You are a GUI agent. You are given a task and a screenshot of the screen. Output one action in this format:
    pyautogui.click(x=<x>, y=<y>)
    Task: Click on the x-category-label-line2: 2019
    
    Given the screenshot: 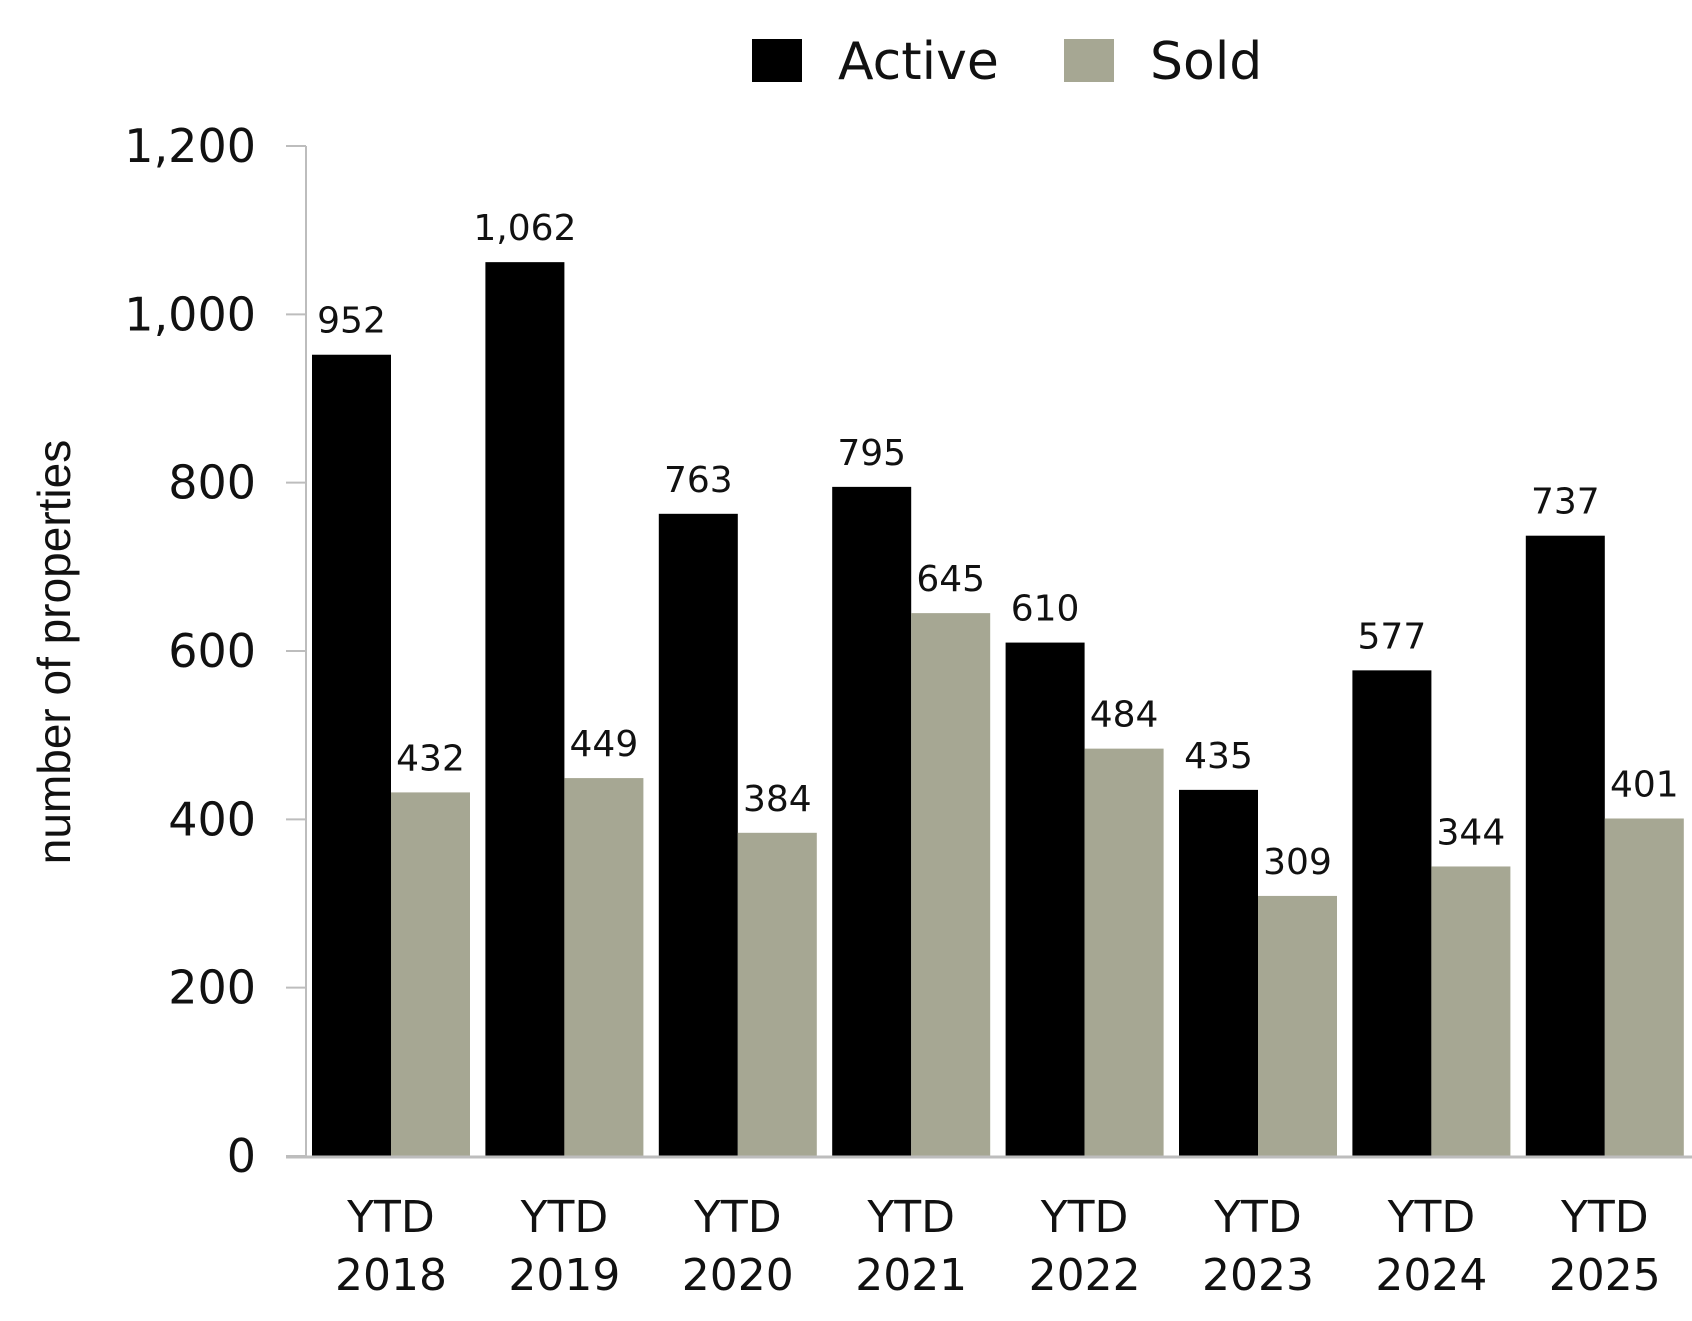 What is the action you would take?
    pyautogui.click(x=564, y=1275)
    